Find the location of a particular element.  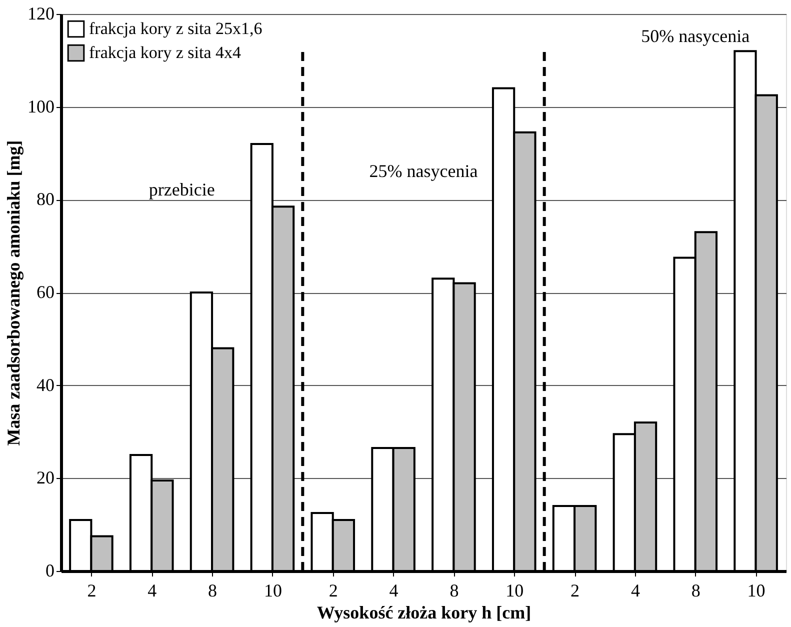

y-tick-label: 120 is located at coordinates (41, 14).